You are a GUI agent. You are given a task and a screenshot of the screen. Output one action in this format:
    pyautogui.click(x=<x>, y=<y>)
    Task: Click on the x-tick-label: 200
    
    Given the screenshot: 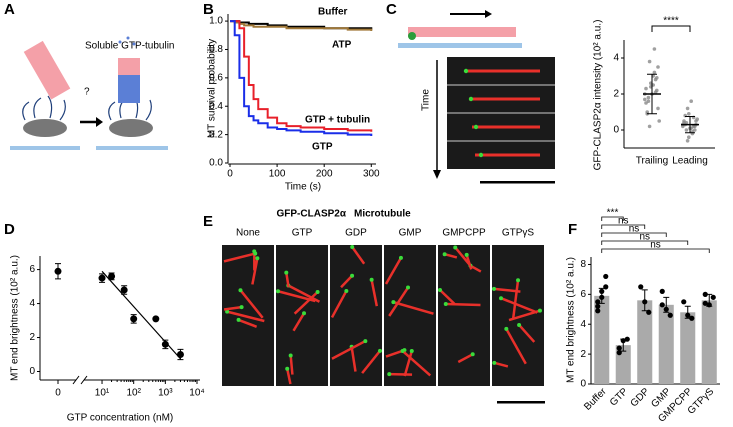 What is the action you would take?
    pyautogui.click(x=324, y=174)
    